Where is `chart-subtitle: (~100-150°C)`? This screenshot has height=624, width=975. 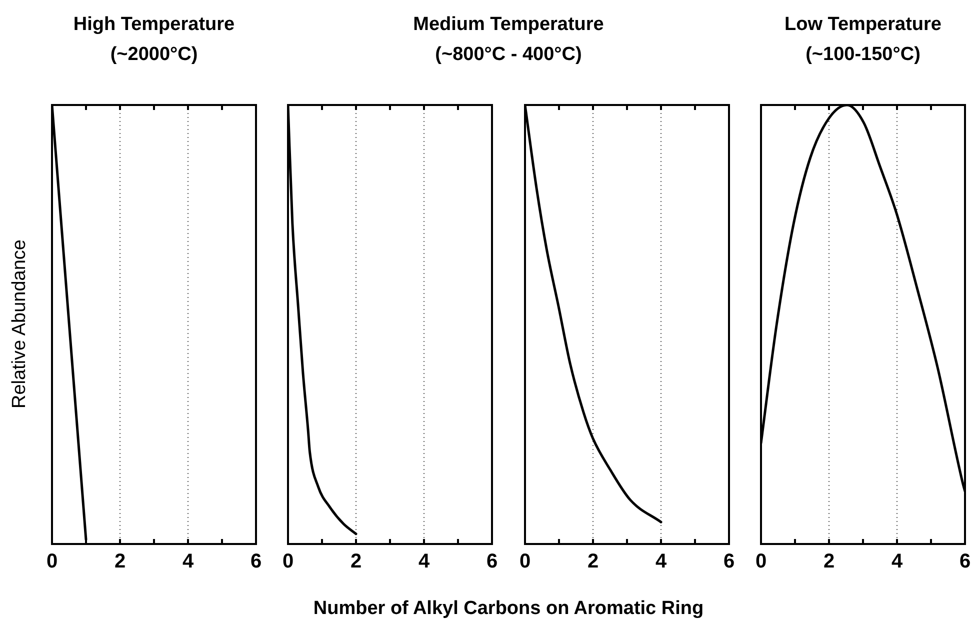
chart-subtitle: (~100-150°C) is located at coordinates (863, 55).